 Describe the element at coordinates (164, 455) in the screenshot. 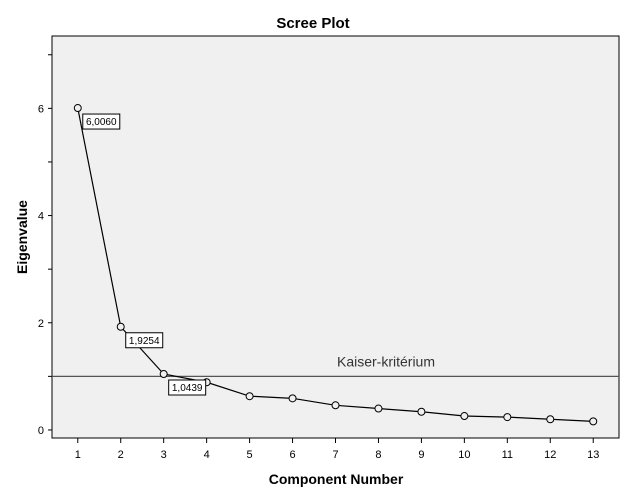

I see `x-tick-label: 3` at that location.